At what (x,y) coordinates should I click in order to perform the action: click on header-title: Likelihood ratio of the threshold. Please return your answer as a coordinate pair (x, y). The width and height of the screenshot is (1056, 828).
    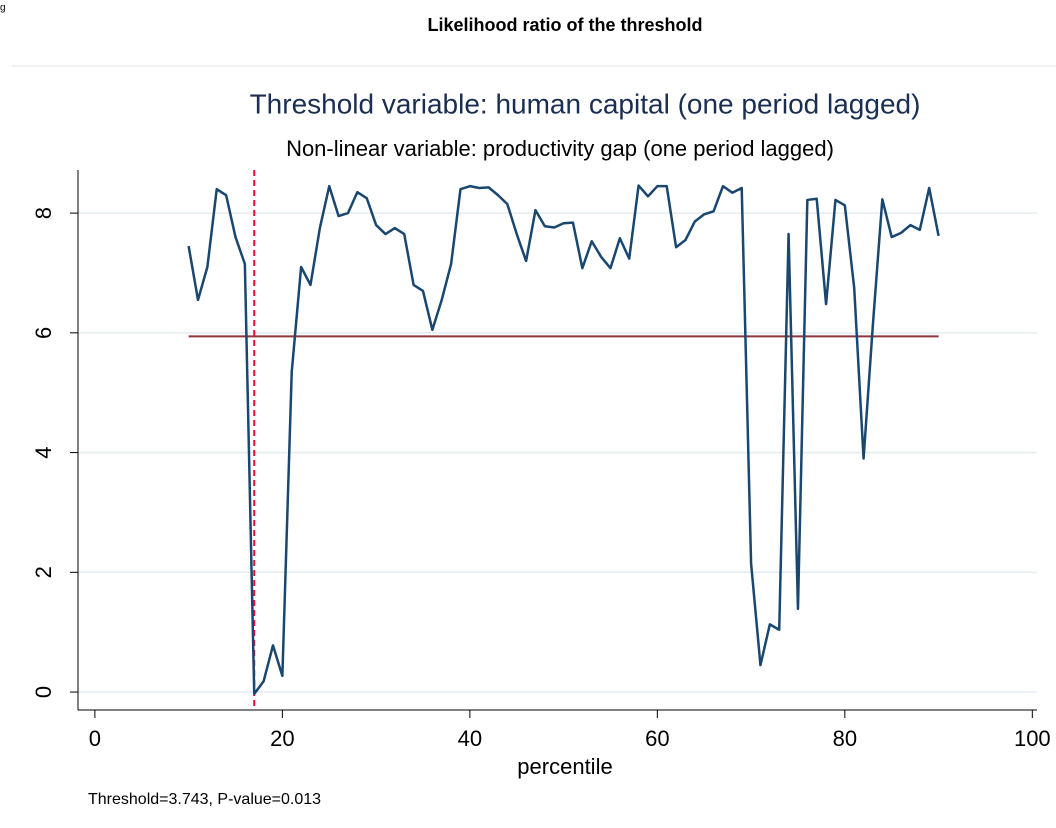
    Looking at the image, I should click on (564, 25).